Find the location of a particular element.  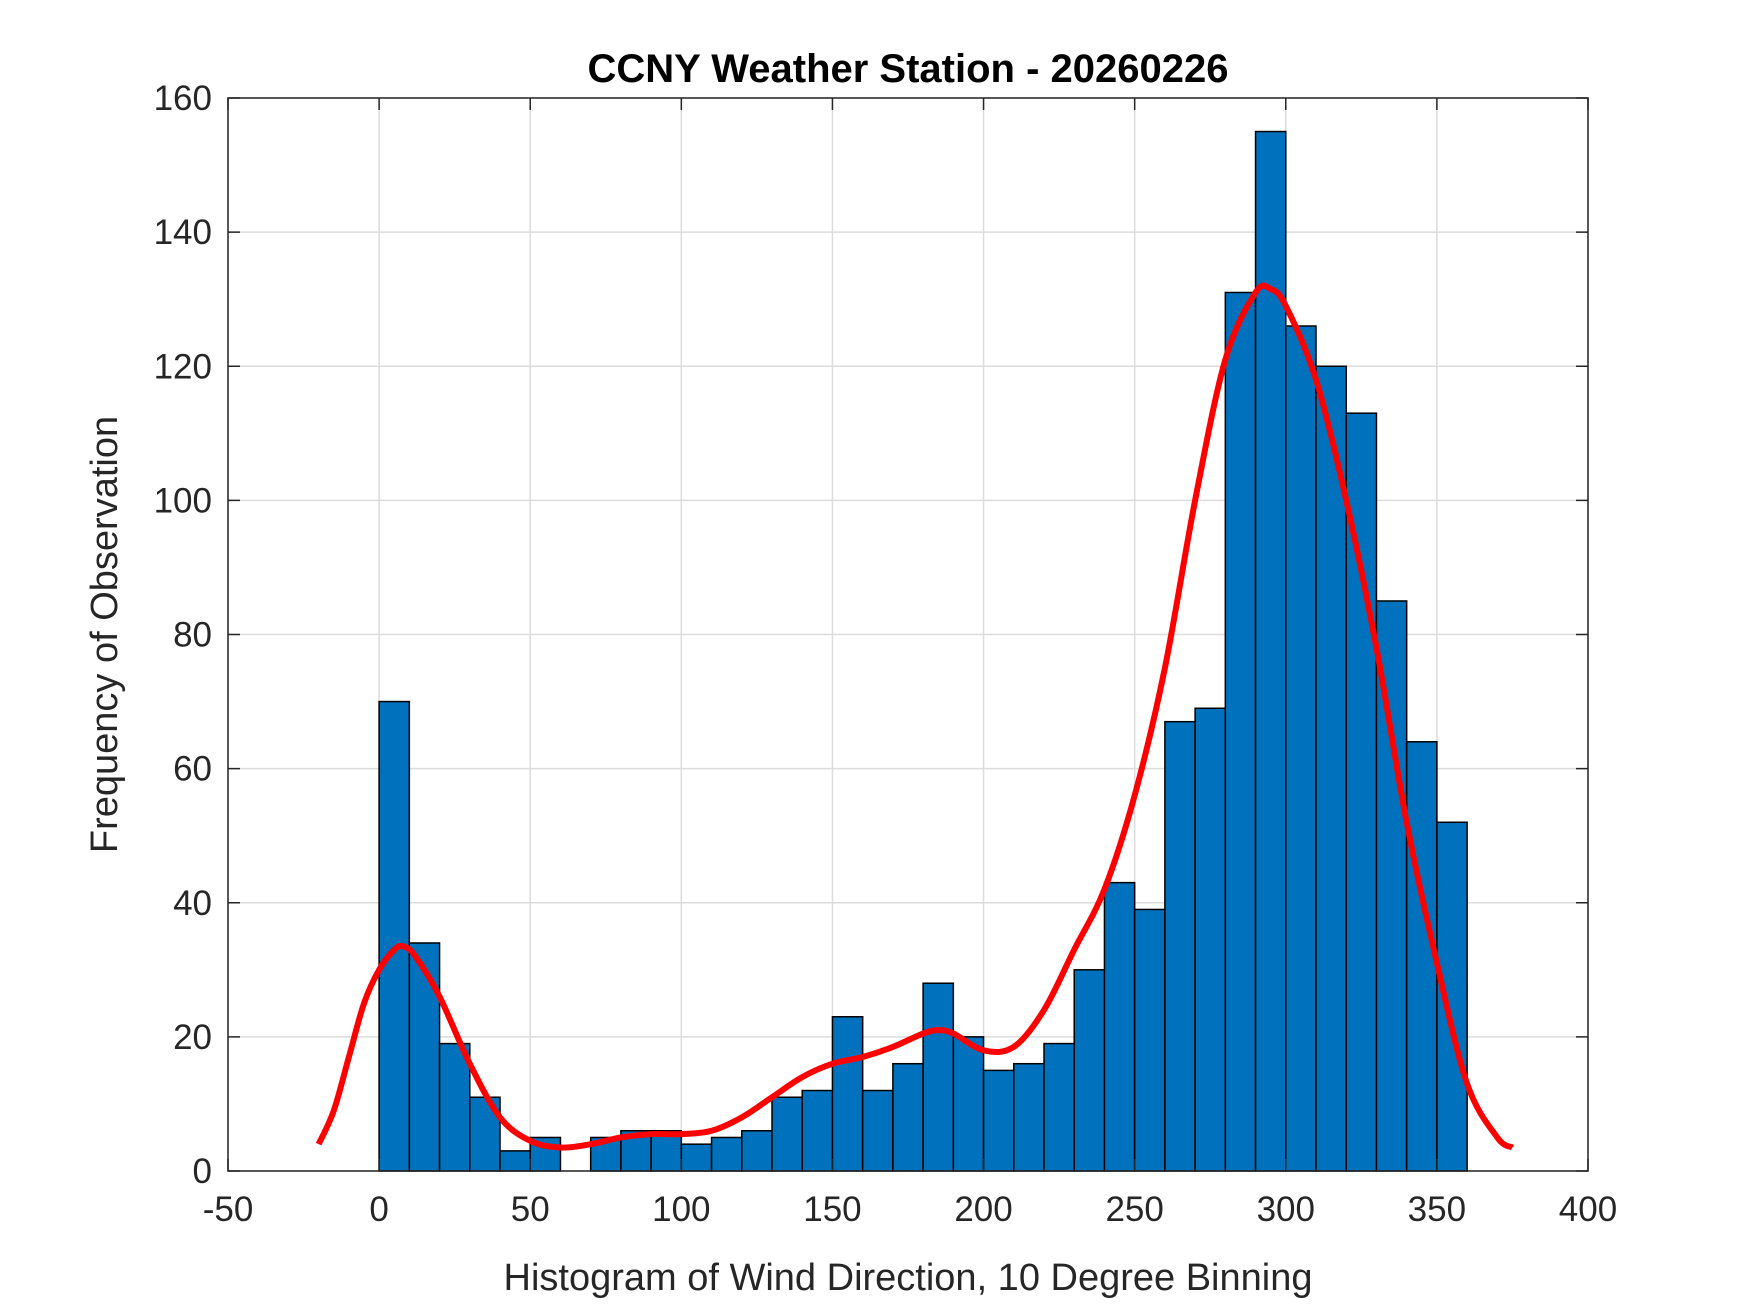

x-tick-label: 100 is located at coordinates (681, 1209).